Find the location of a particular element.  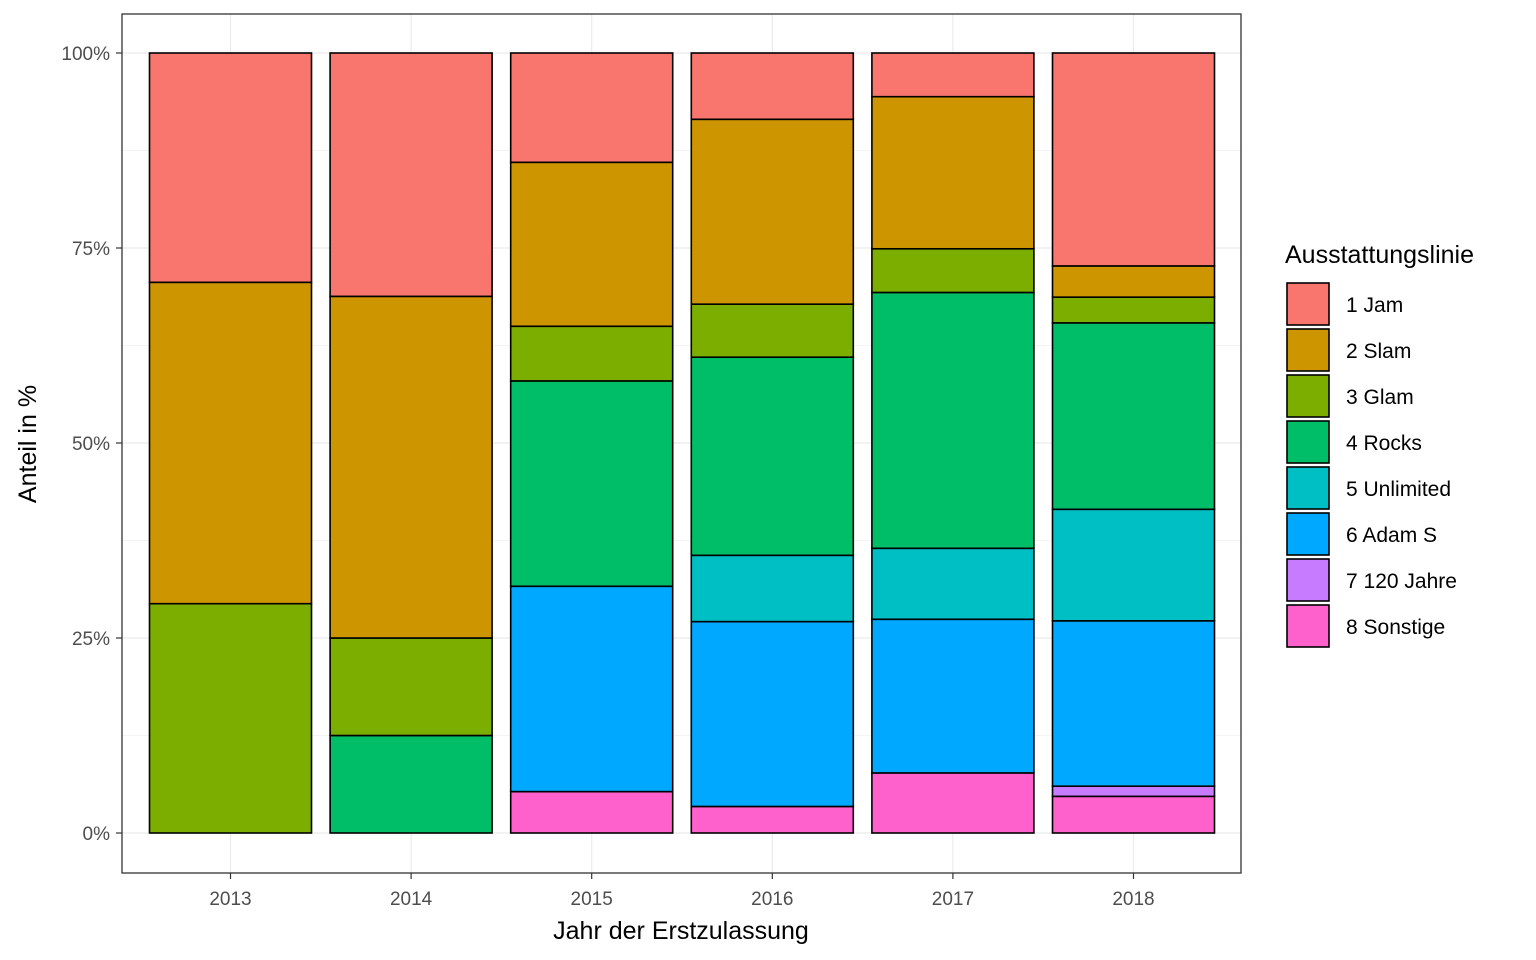

legend-label: 4 Rocks is located at coordinates (1384, 443).